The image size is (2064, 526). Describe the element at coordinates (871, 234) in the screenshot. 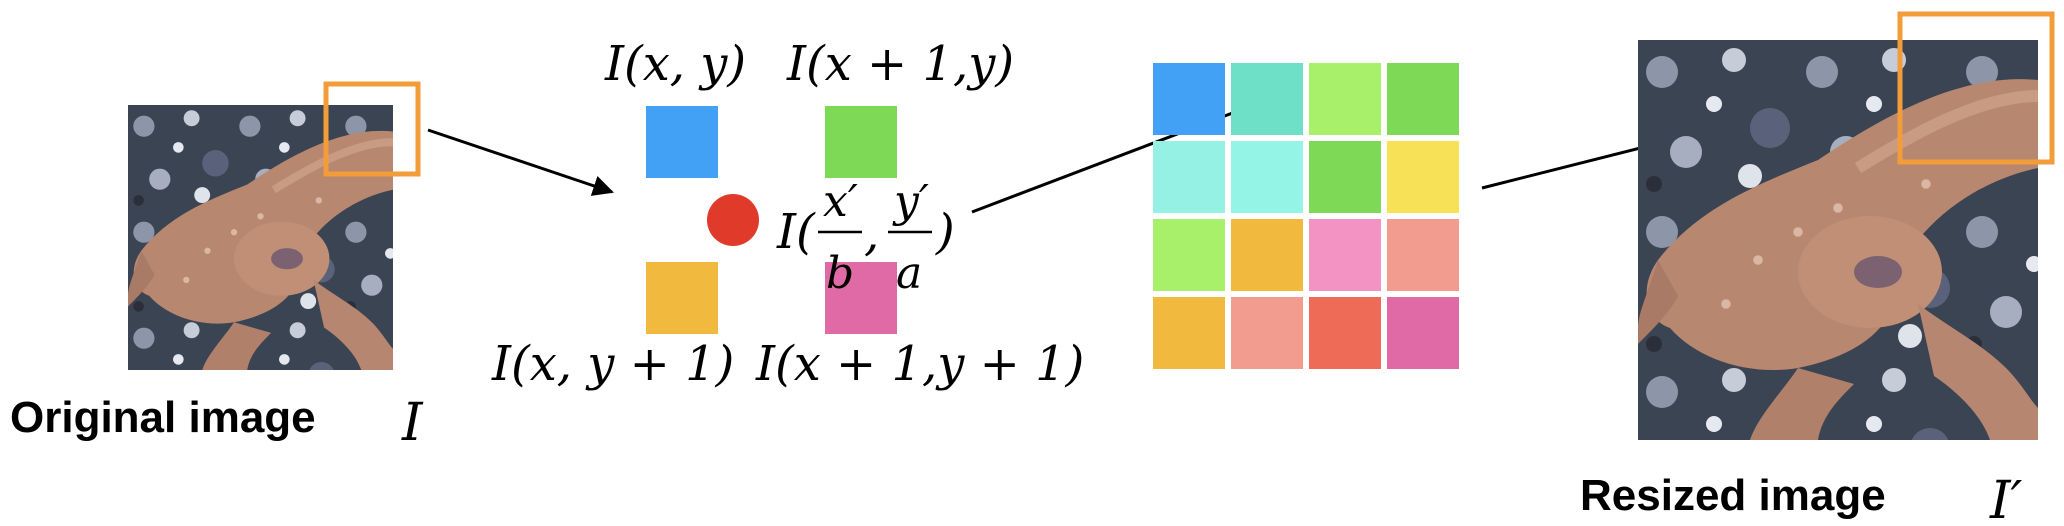

I see `formula-comma: ,` at that location.